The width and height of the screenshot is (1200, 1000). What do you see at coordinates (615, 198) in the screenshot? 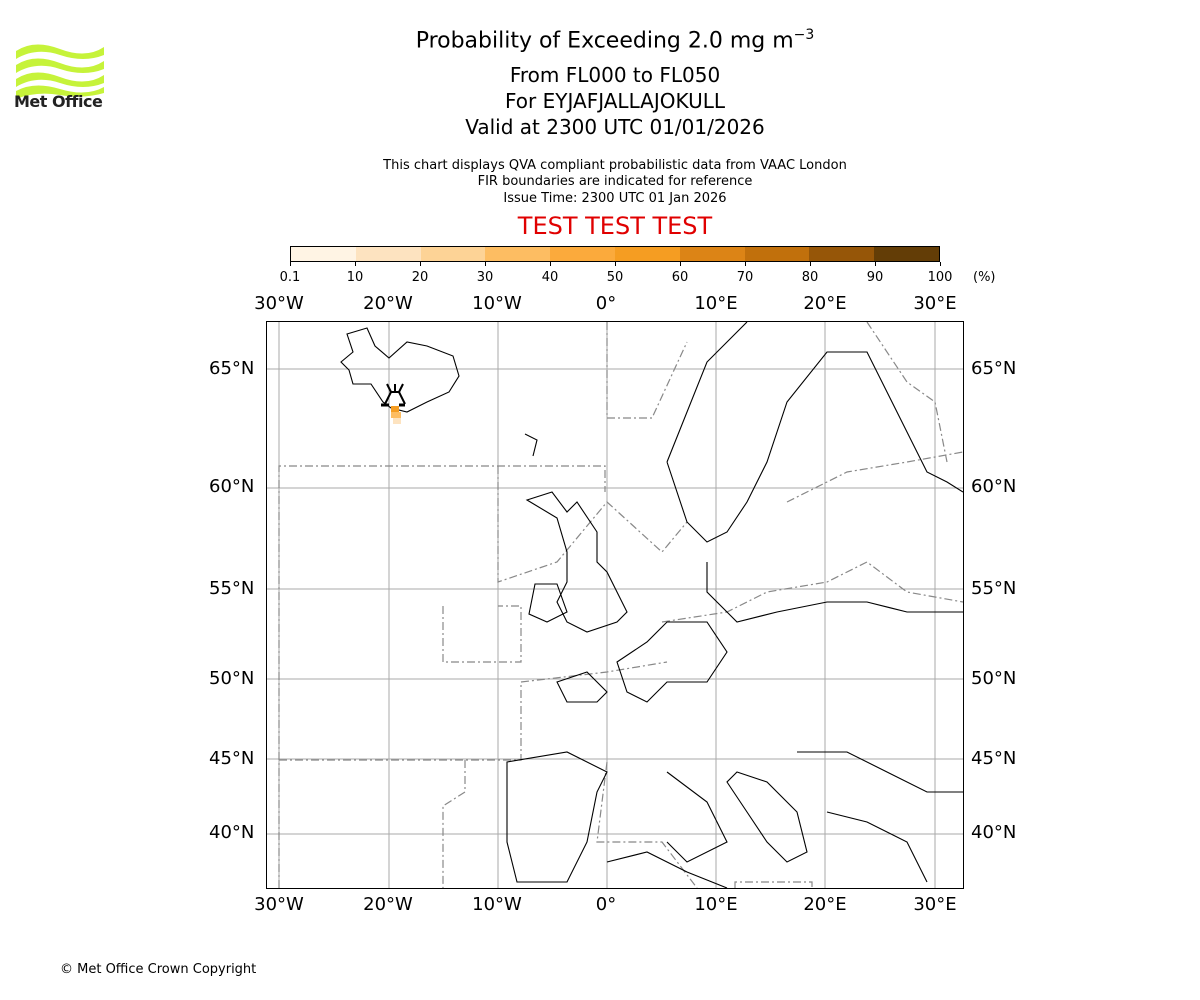
I see `issue-time: Issue Time: 2300 UTC 01 Jan 2026` at bounding box center [615, 198].